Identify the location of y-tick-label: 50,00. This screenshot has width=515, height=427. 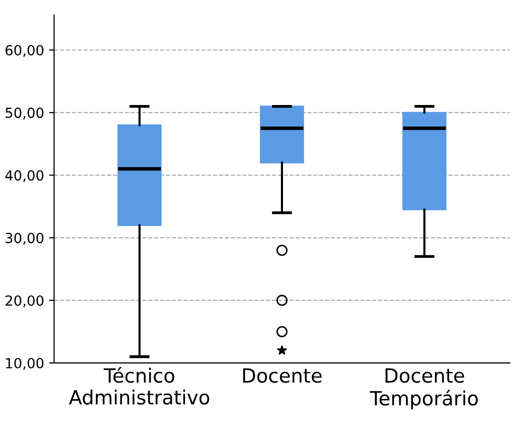
(25, 114).